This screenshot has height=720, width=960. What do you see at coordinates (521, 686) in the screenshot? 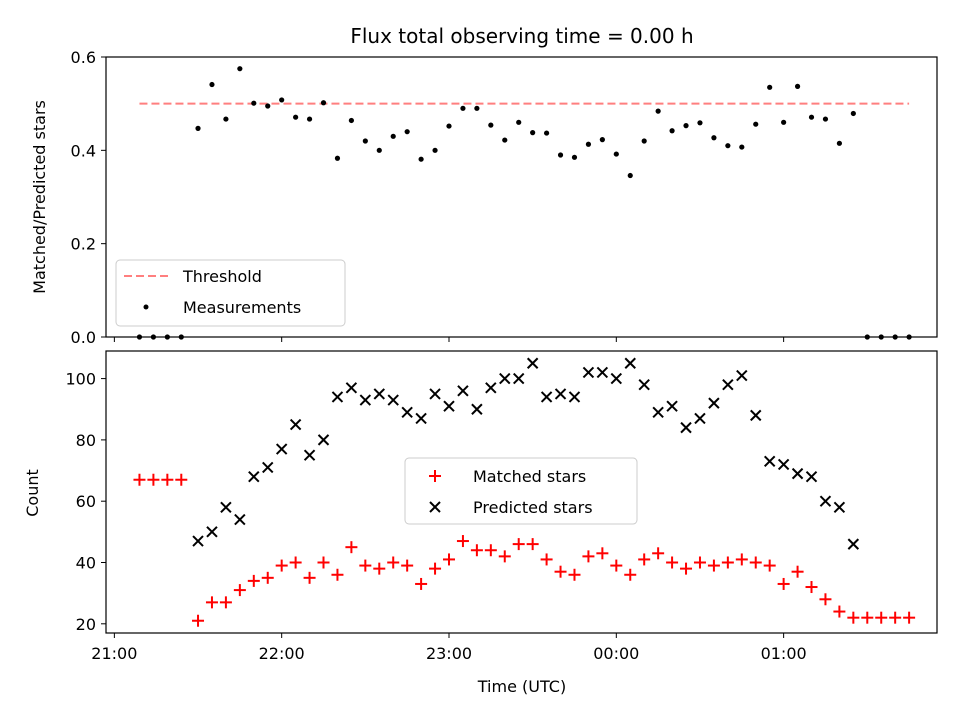
I see `x-axis-label: Time (UTC)` at bounding box center [521, 686].